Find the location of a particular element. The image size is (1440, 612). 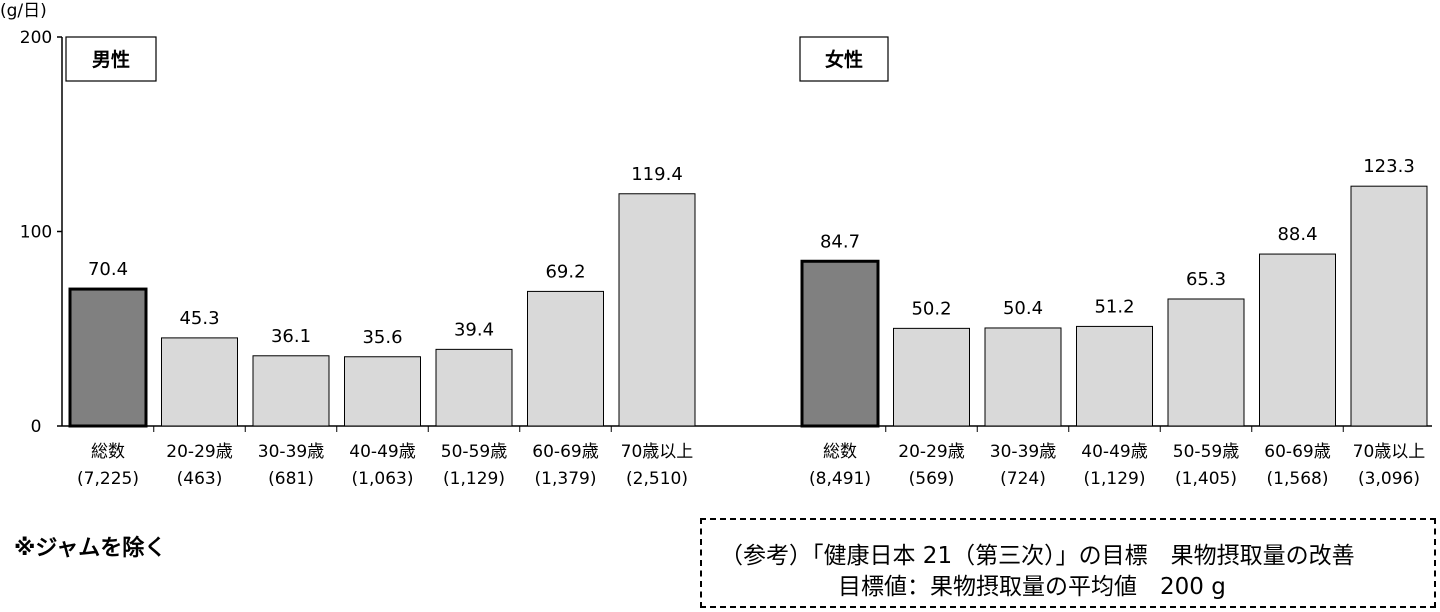

reference-line-2: 目標値：果物摂取量の平均値 200 g is located at coordinates (1032, 587).